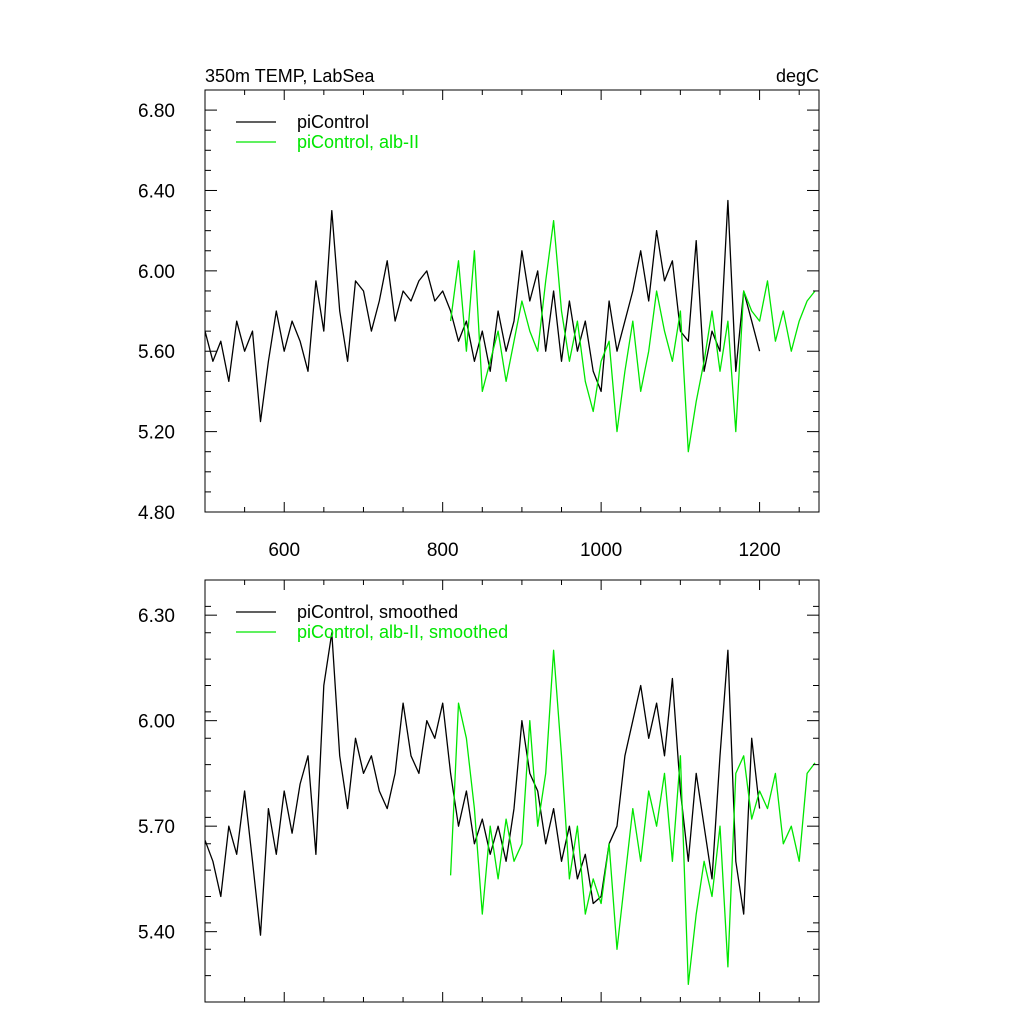  I want to click on x-tick-label: 1200, so click(759, 550).